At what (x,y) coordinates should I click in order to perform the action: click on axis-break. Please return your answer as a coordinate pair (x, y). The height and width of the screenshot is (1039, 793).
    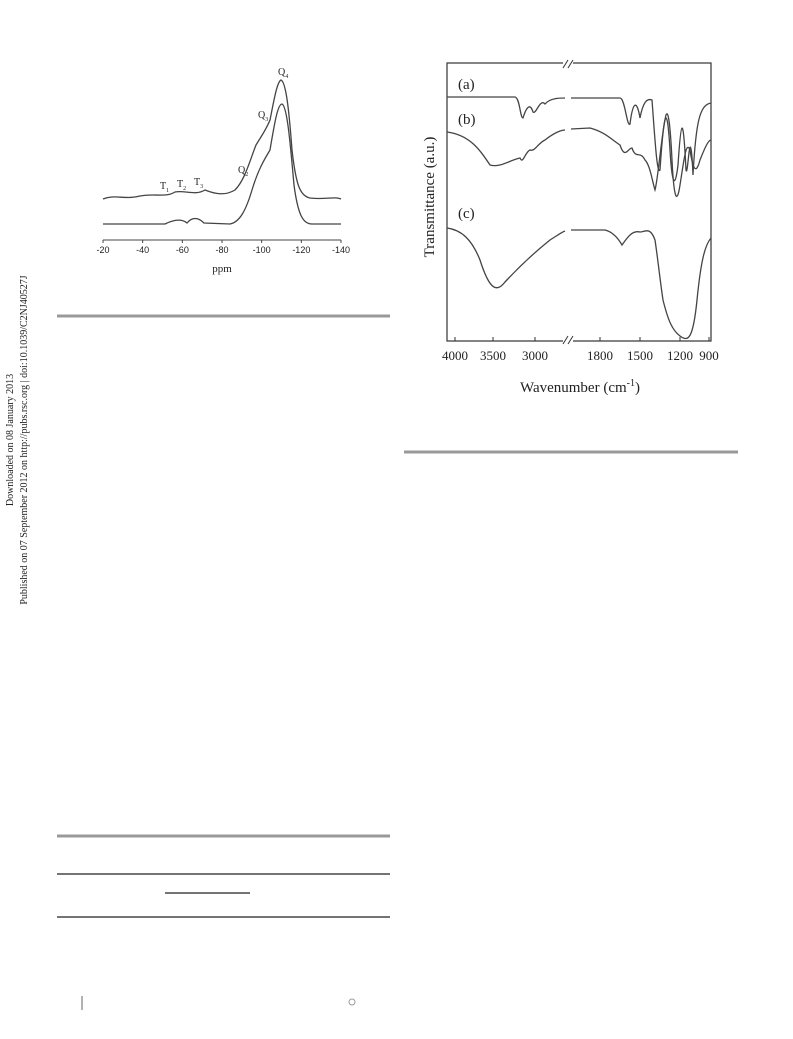
    Looking at the image, I should click on (568, 202).